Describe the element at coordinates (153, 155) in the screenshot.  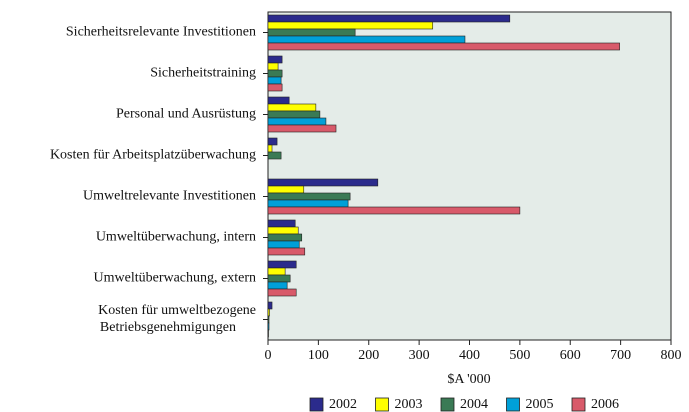
I see `y-tick-label: Kosten für Arbeitsplatzüberwachung` at that location.